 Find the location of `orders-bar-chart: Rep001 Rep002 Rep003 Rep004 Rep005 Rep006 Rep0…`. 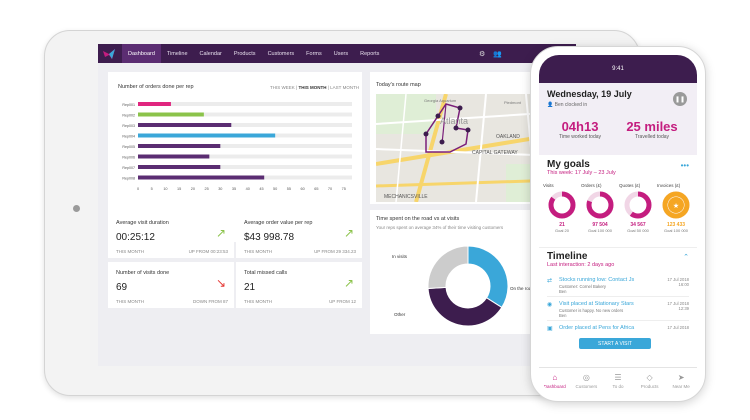

orders-bar-chart: Rep001 Rep002 Rep003 Rep004 Rep005 Rep006 Rep0… is located at coordinates (237, 146).